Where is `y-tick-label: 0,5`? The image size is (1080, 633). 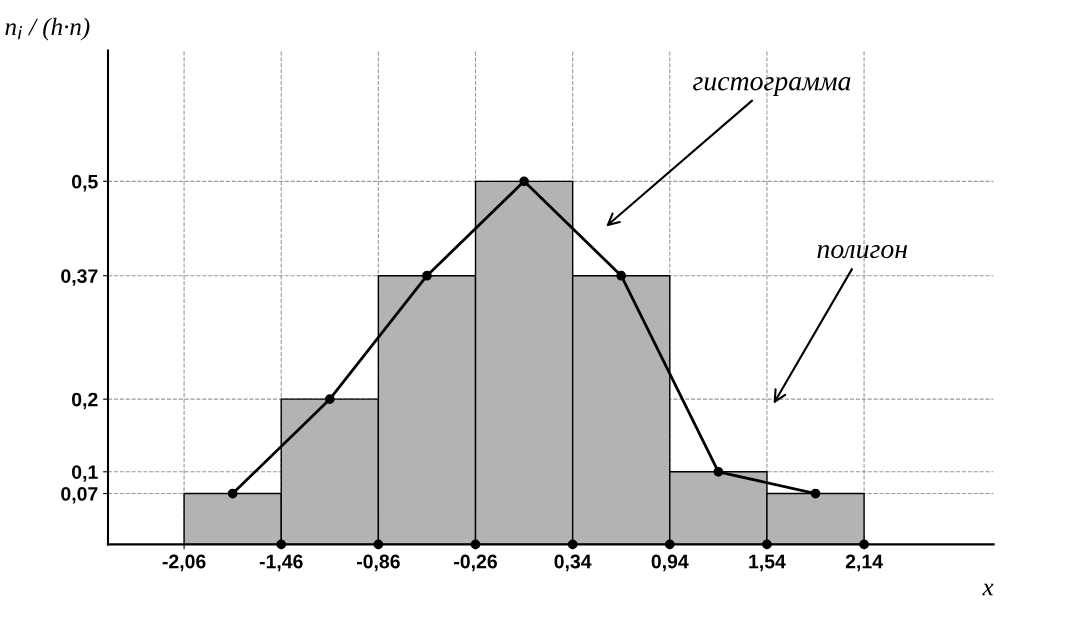 y-tick-label: 0,5 is located at coordinates (85, 183).